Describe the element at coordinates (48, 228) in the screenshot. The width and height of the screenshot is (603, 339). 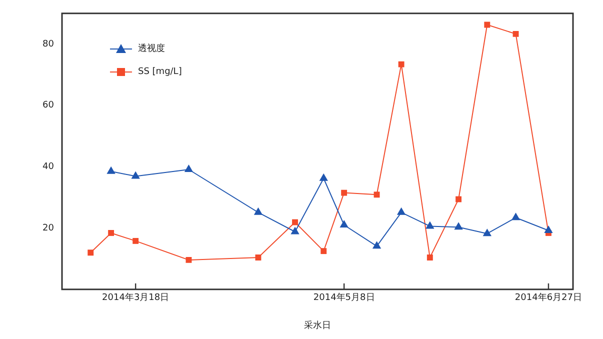
I see `y-tick-label: 20` at that location.